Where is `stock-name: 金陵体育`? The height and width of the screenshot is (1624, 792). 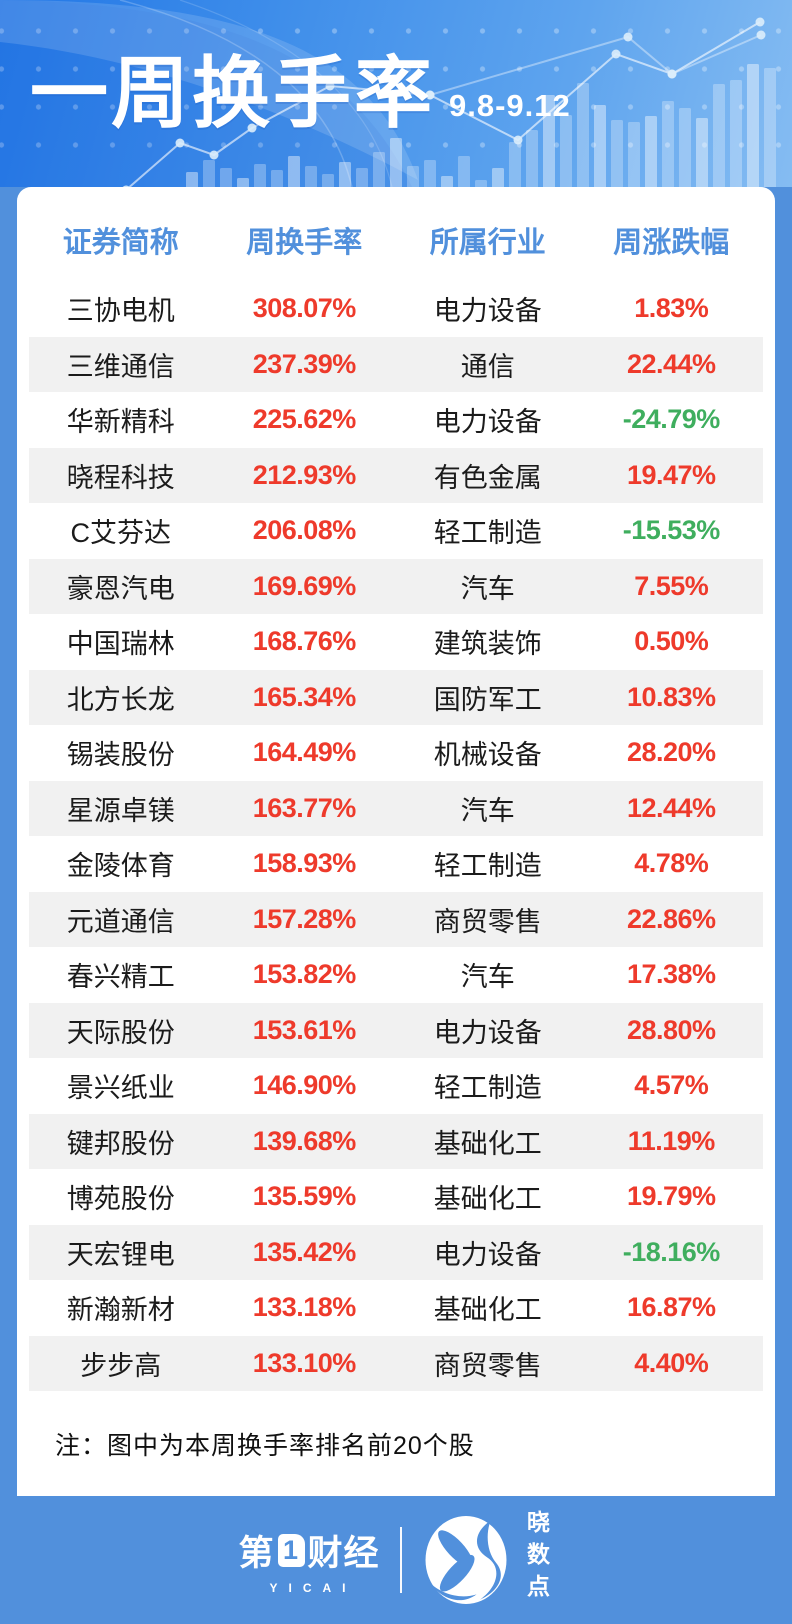
stock-name: 金陵体育 is located at coordinates (120, 866).